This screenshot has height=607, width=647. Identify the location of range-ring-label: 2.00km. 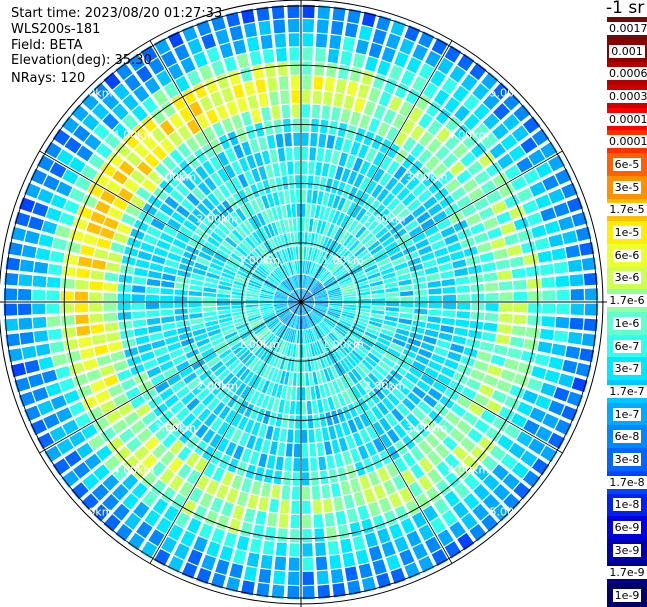
(218, 386).